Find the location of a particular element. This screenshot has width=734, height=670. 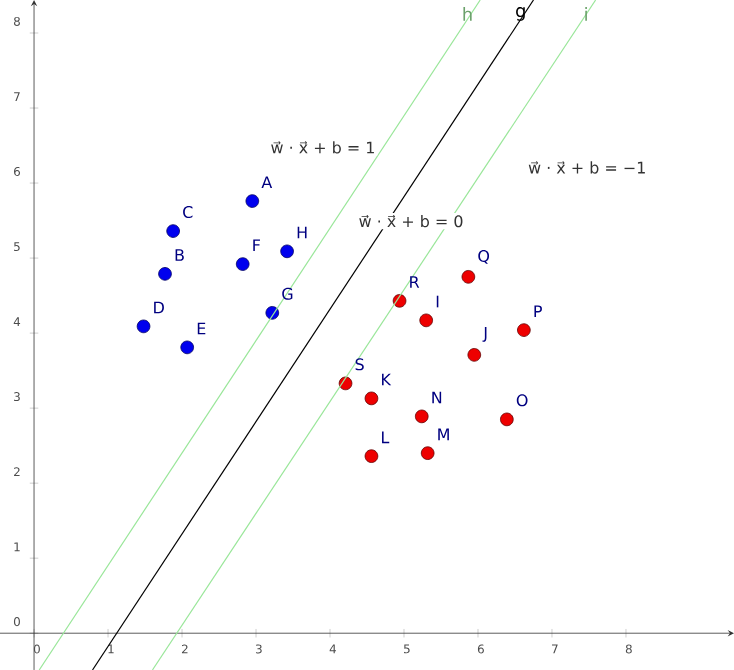

series-label: g is located at coordinates (520, 14).